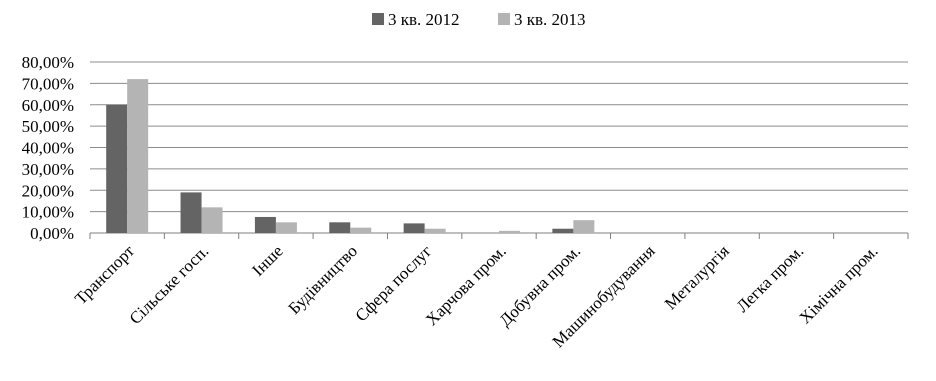  Describe the element at coordinates (138, 156) in the screenshot. I see `bar-2-транспорт` at that location.